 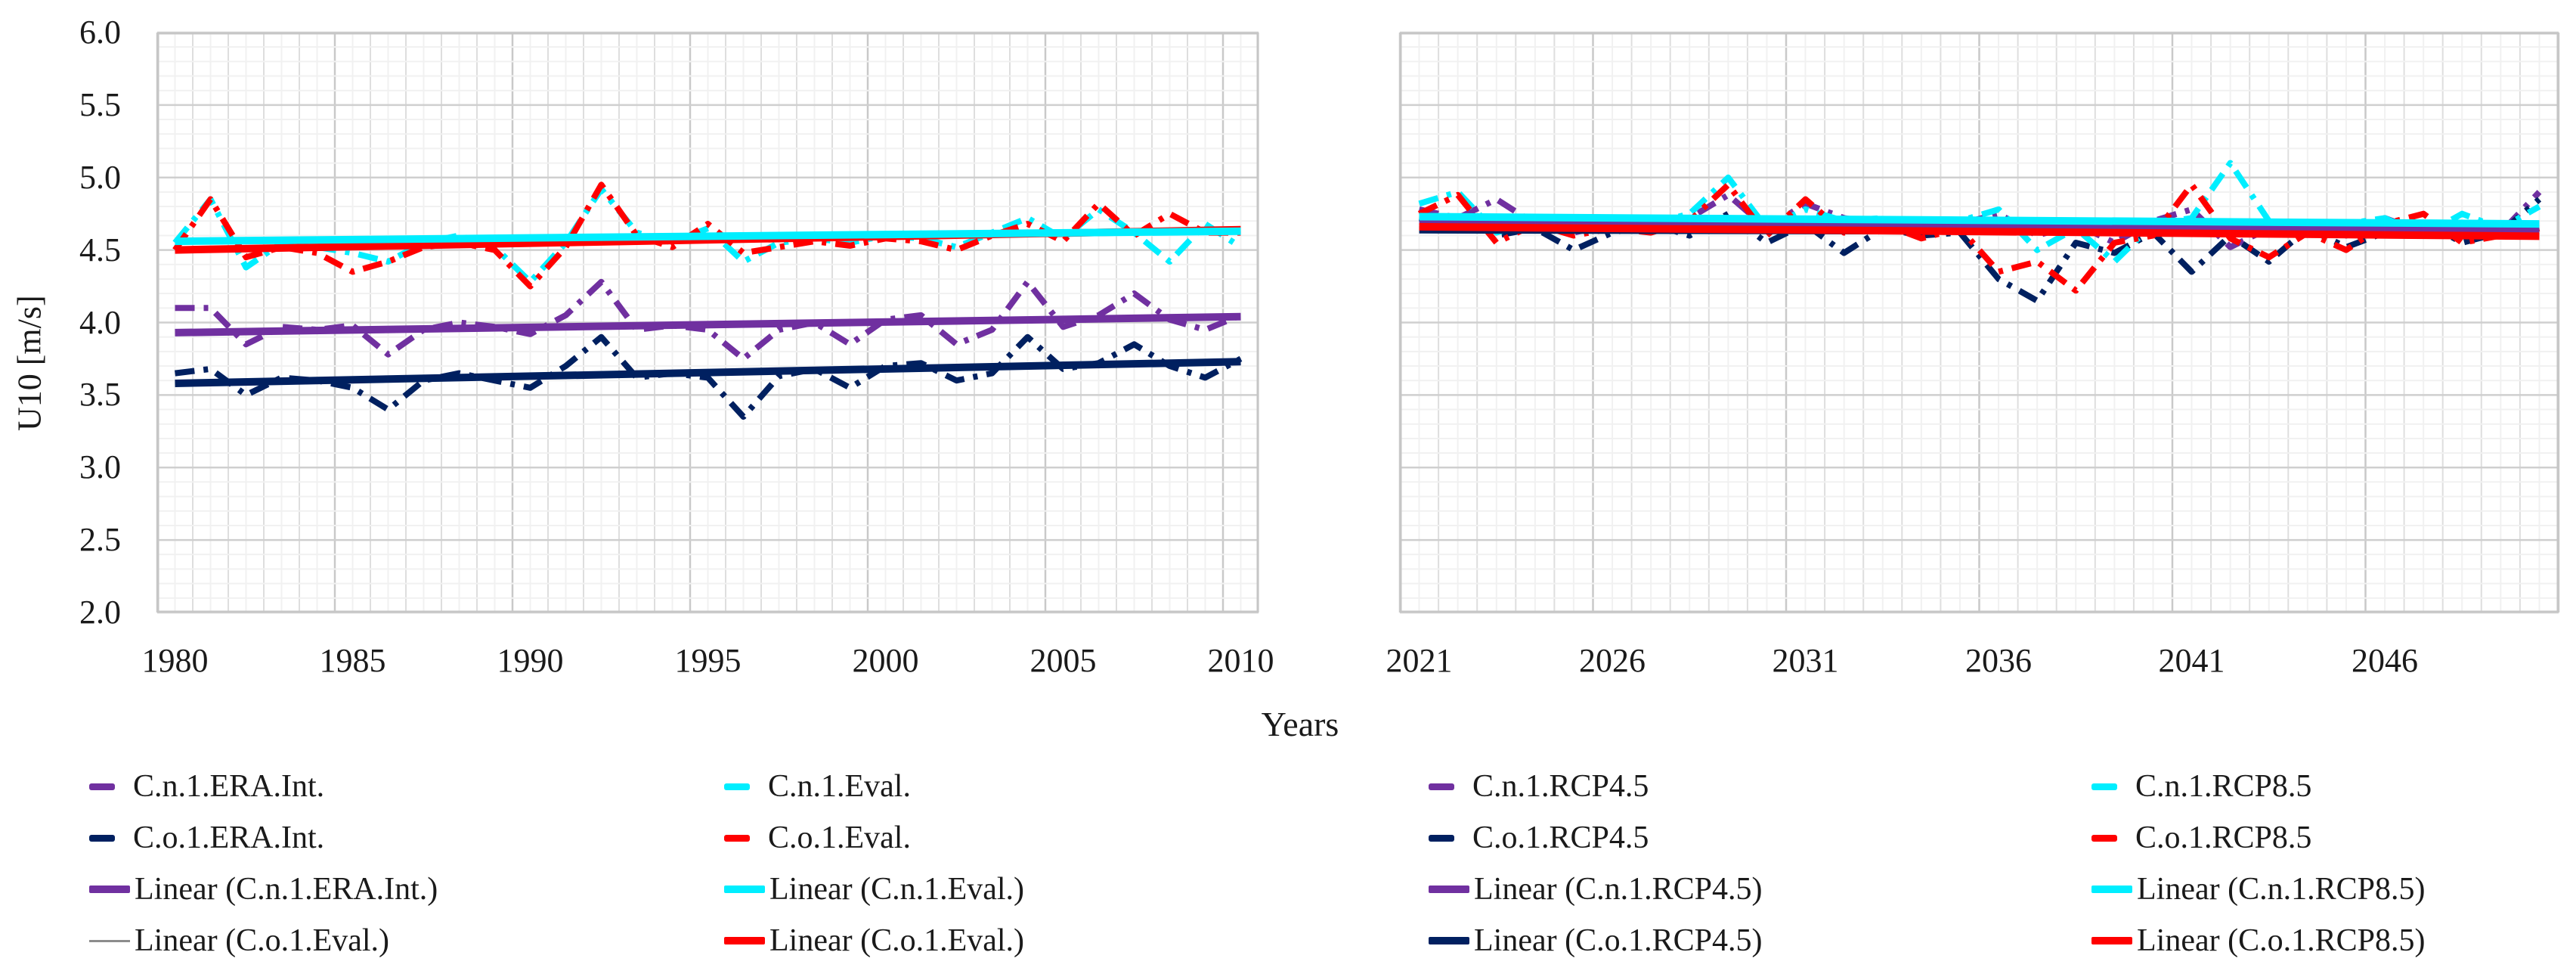 I want to click on legend-label: C.n.1.RCP4.5, so click(x=1560, y=786).